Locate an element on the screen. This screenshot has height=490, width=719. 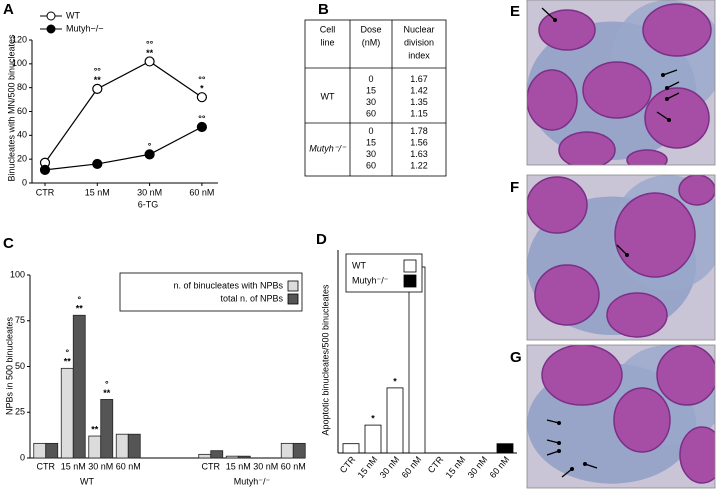
panel-label: C is located at coordinates (8, 243).